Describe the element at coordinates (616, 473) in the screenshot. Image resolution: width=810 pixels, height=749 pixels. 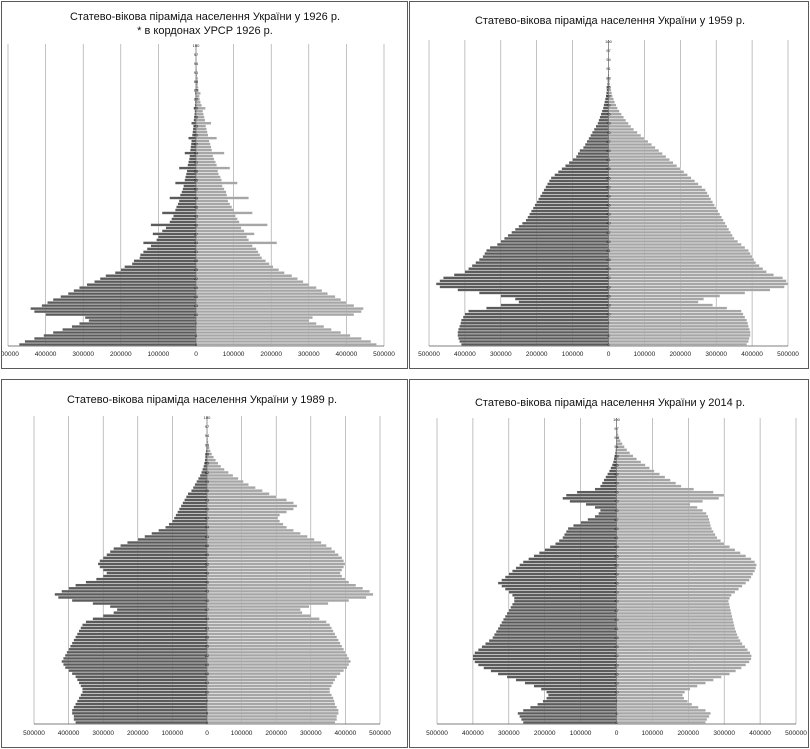
I see `age-label: 82` at that location.